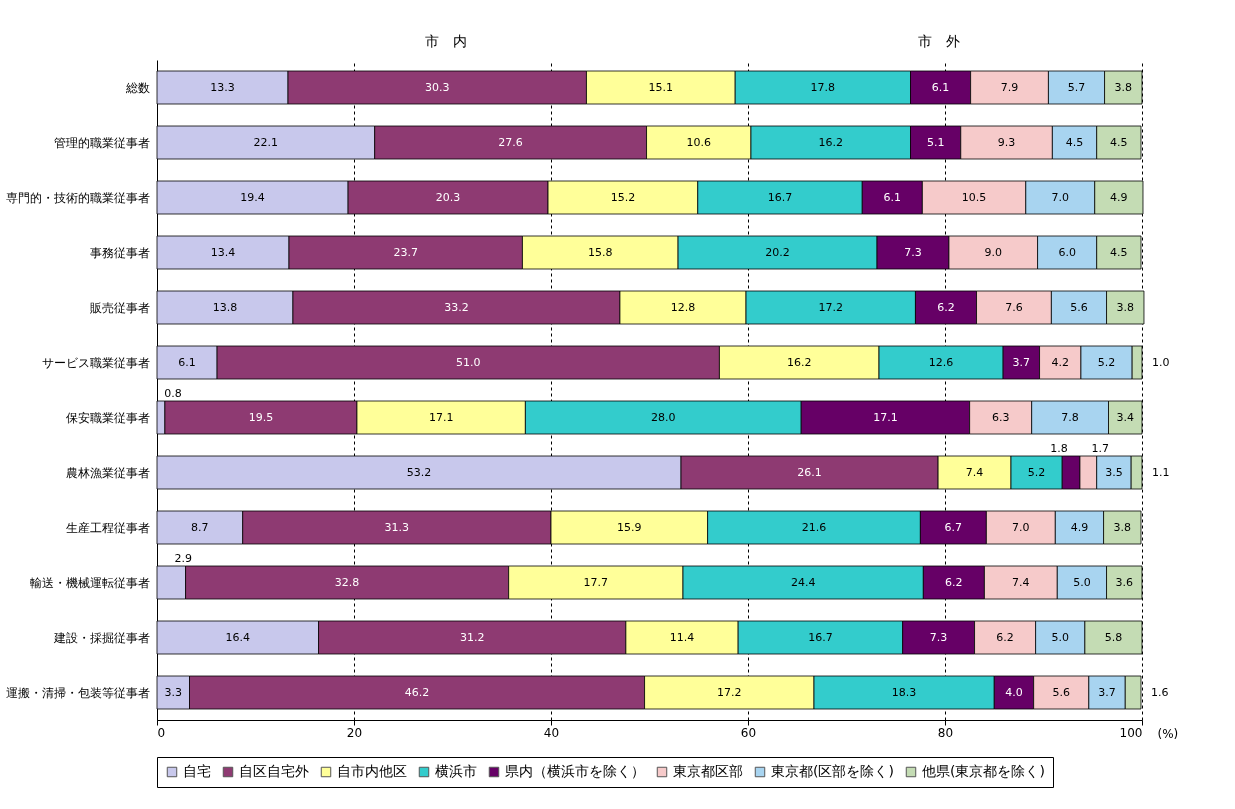 This screenshot has width=1235, height=809. I want to click on data-label: 4.2, so click(1060, 362).